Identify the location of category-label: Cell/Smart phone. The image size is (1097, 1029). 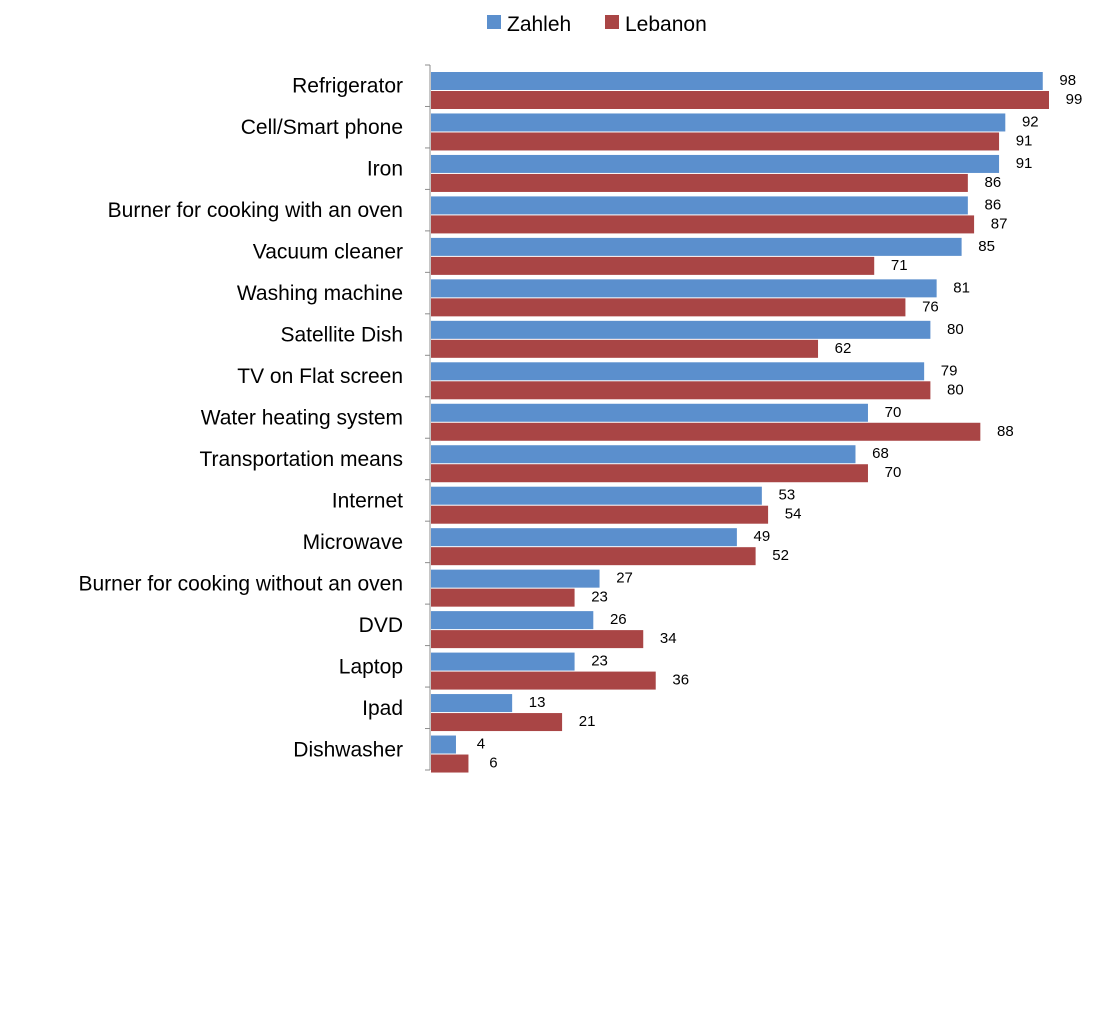
(322, 127).